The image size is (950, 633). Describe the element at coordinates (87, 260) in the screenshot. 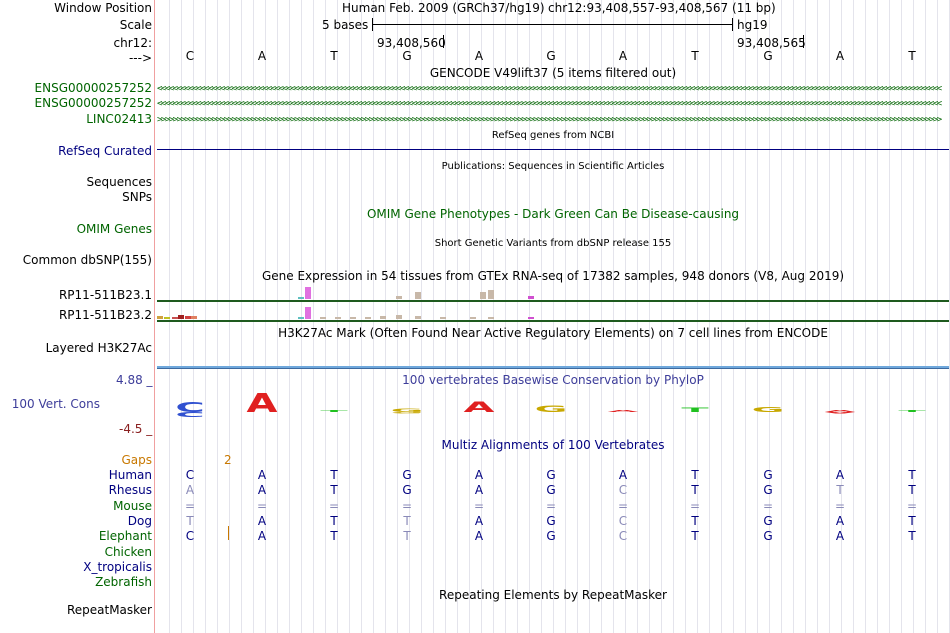

I see `dbsnp-label: Common dbSNP(155)` at that location.